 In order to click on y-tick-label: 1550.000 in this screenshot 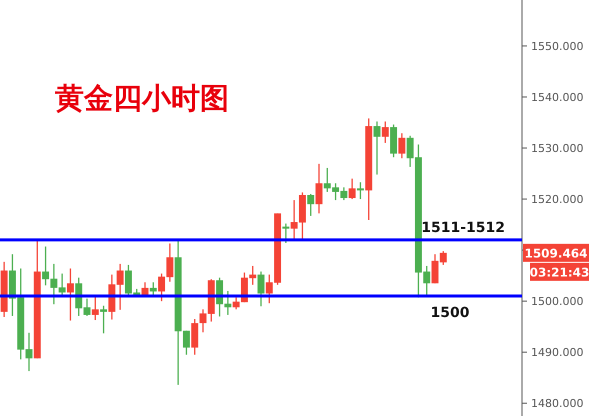, I will do `click(557, 46)`.